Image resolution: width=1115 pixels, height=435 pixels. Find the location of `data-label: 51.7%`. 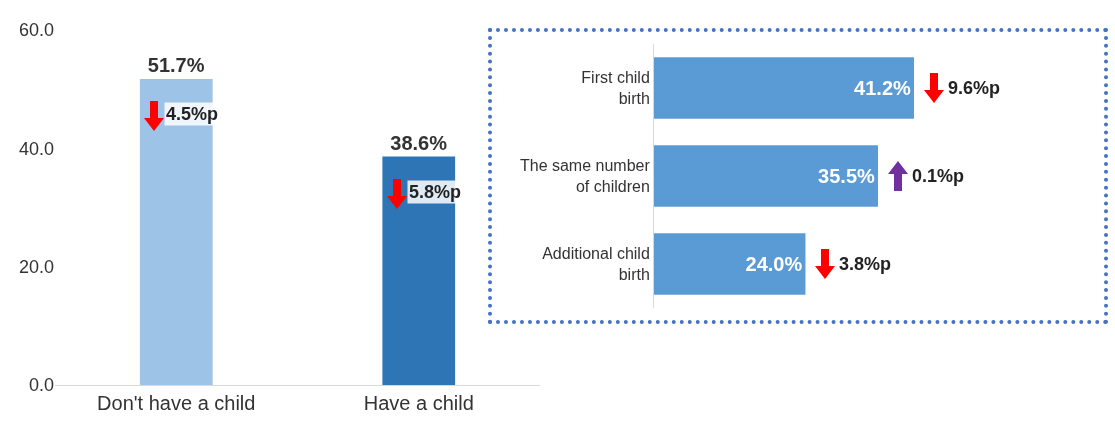

data-label: 51.7% is located at coordinates (176, 65).